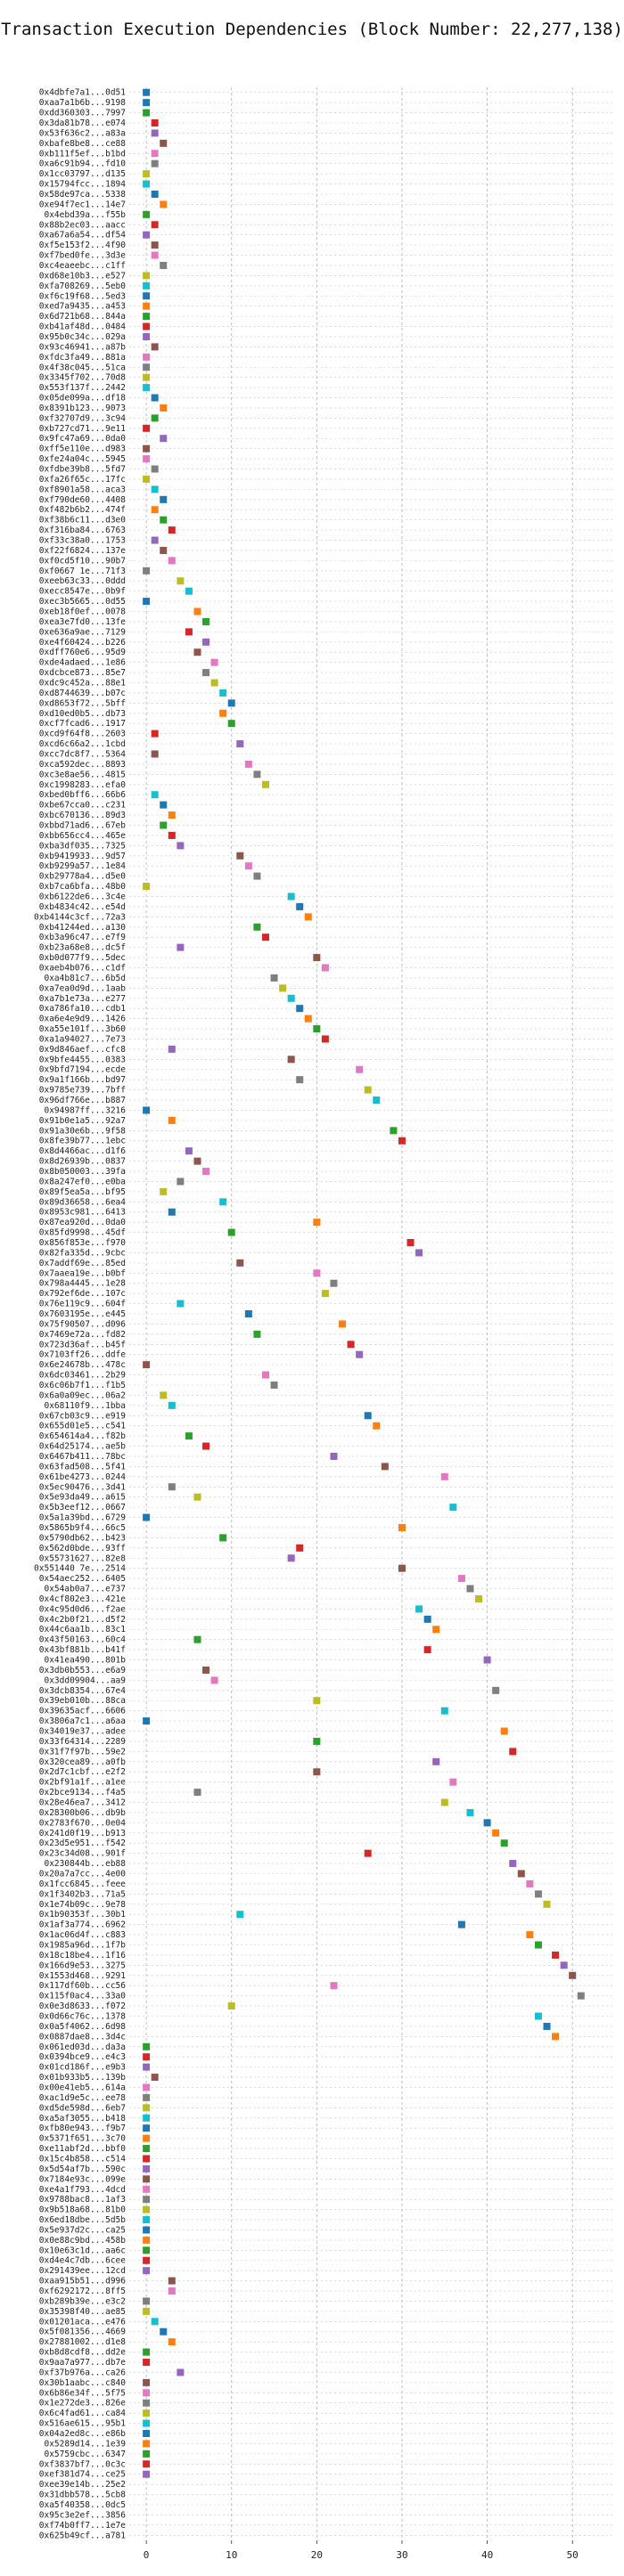 The width and height of the screenshot is (624, 2576). Describe the element at coordinates (83, 2383) in the screenshot. I see `y-tick-label: 0x30b1aabc...c840` at that location.